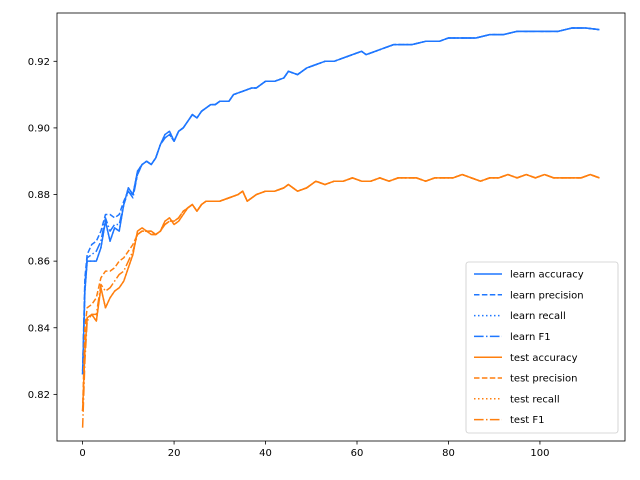 The image size is (640, 480). Describe the element at coordinates (357, 453) in the screenshot. I see `x-tick-label: 60` at that location.